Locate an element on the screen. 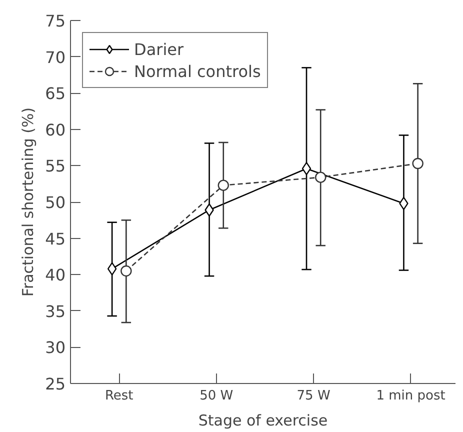 The image size is (463, 432). x-tick-label: 50 W is located at coordinates (217, 396).